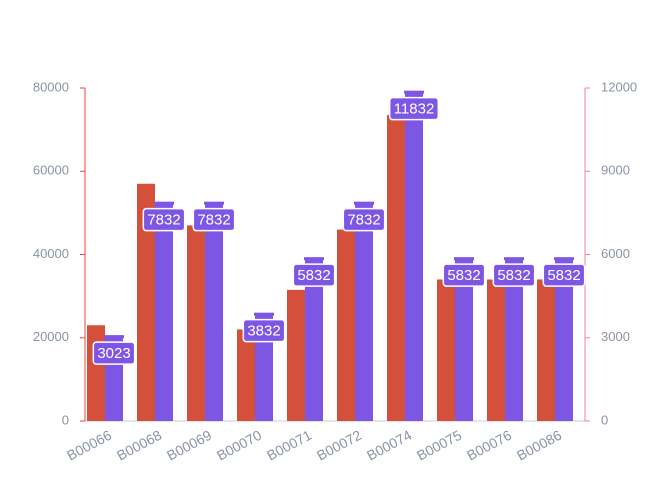 The height and width of the screenshot is (479, 654). Describe the element at coordinates (189, 445) in the screenshot. I see `x-tick-label: B00069` at that location.